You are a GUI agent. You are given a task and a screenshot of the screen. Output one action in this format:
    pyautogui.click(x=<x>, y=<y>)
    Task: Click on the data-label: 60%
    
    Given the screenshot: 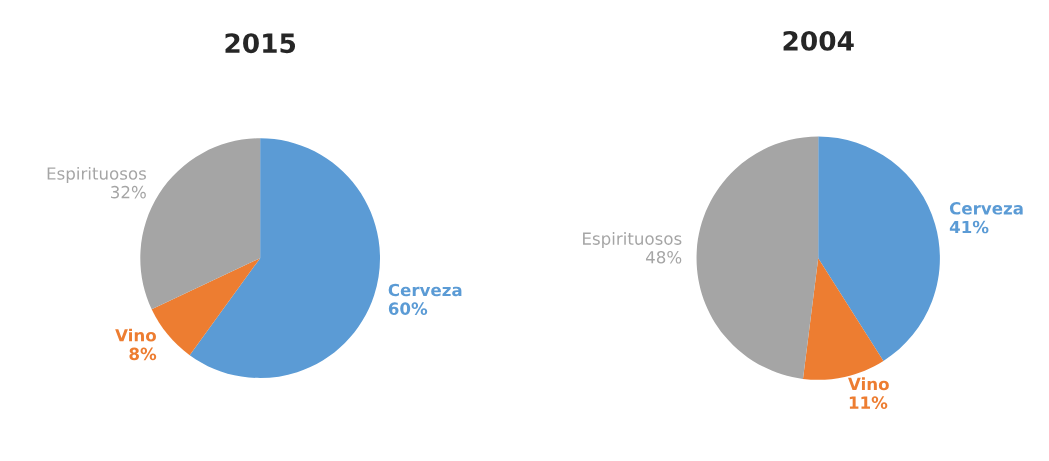 What is the action you would take?
    pyautogui.click(x=408, y=308)
    